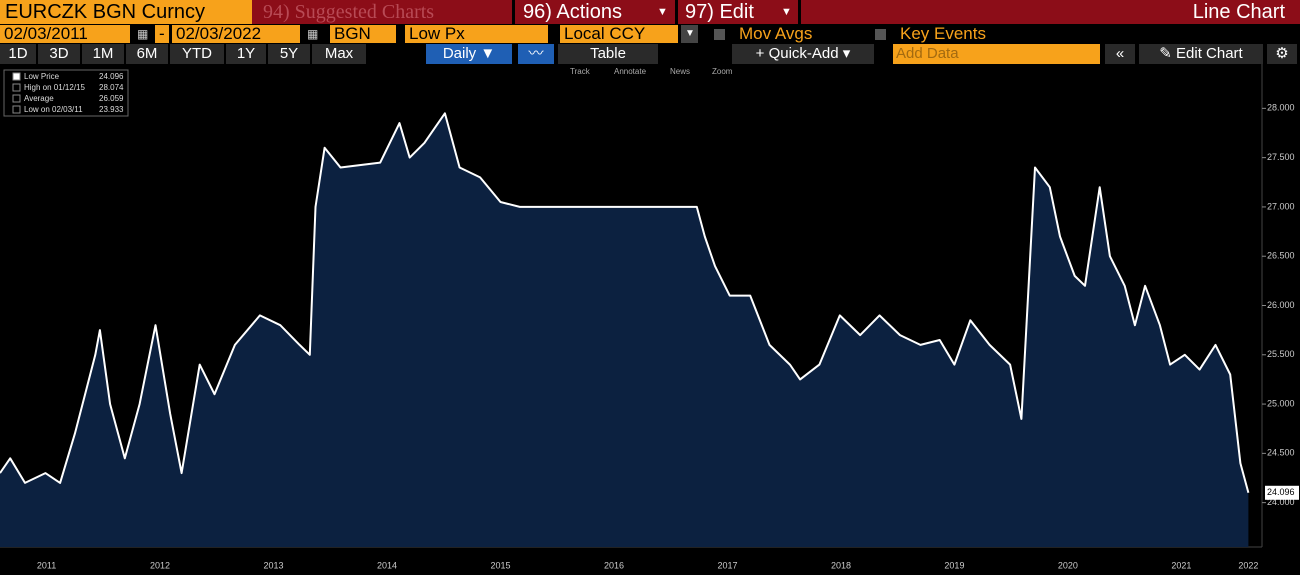  What do you see at coordinates (1238, 12) in the screenshot?
I see `view-name: Line Chart` at bounding box center [1238, 12].